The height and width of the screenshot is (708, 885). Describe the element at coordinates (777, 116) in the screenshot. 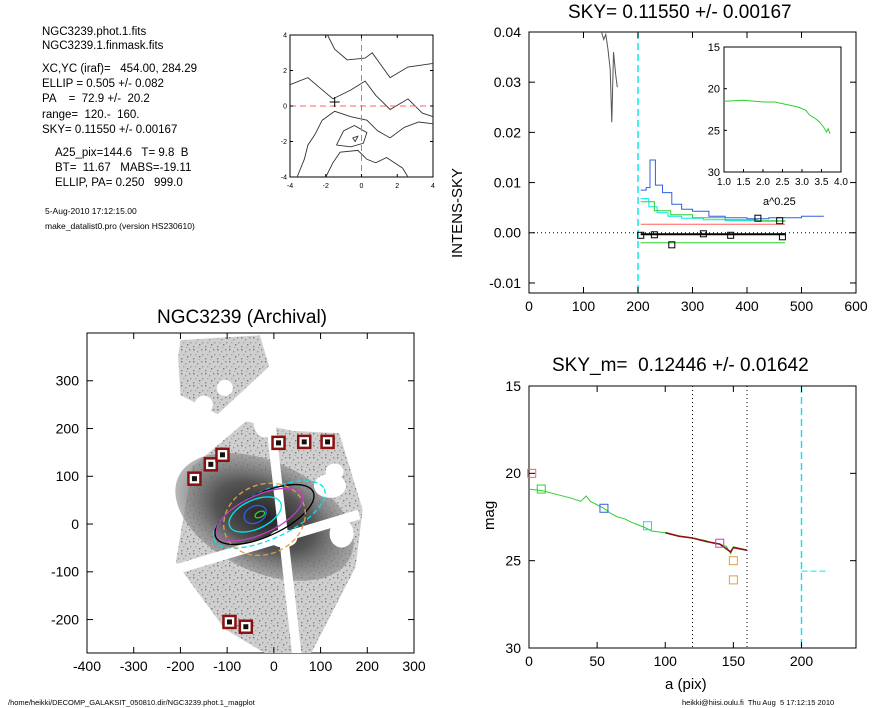

I see `inset-profile-line` at that location.